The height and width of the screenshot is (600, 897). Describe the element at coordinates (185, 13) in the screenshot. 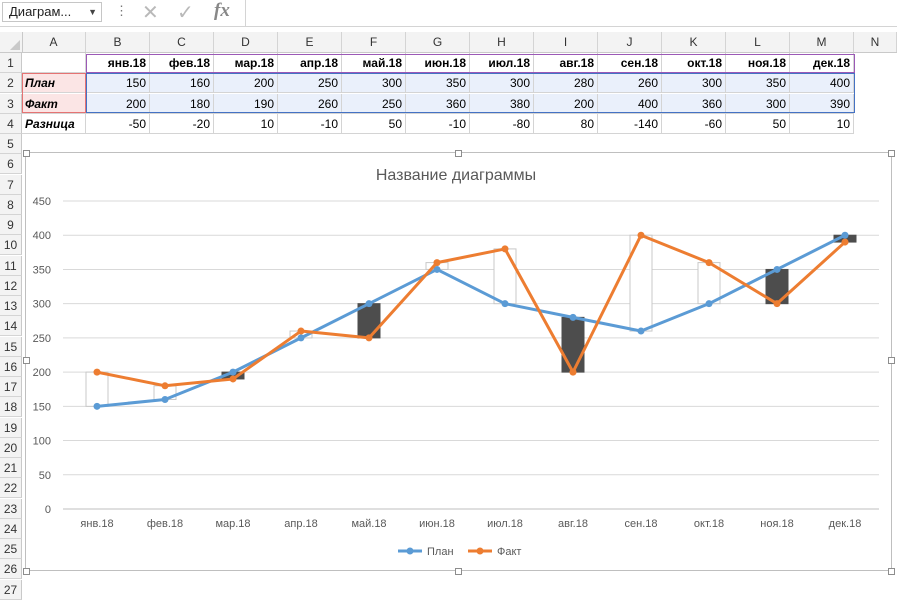

I see `enter-icon: ✓` at that location.